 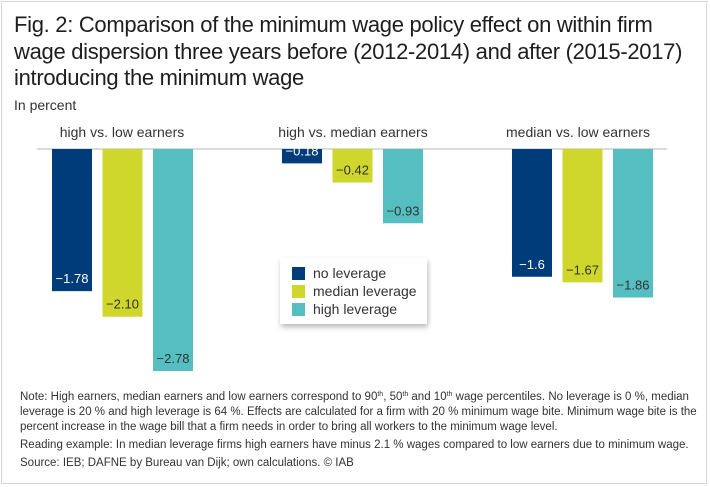 What do you see at coordinates (350, 273) in the screenshot?
I see `legend-label: no leverage` at bounding box center [350, 273].